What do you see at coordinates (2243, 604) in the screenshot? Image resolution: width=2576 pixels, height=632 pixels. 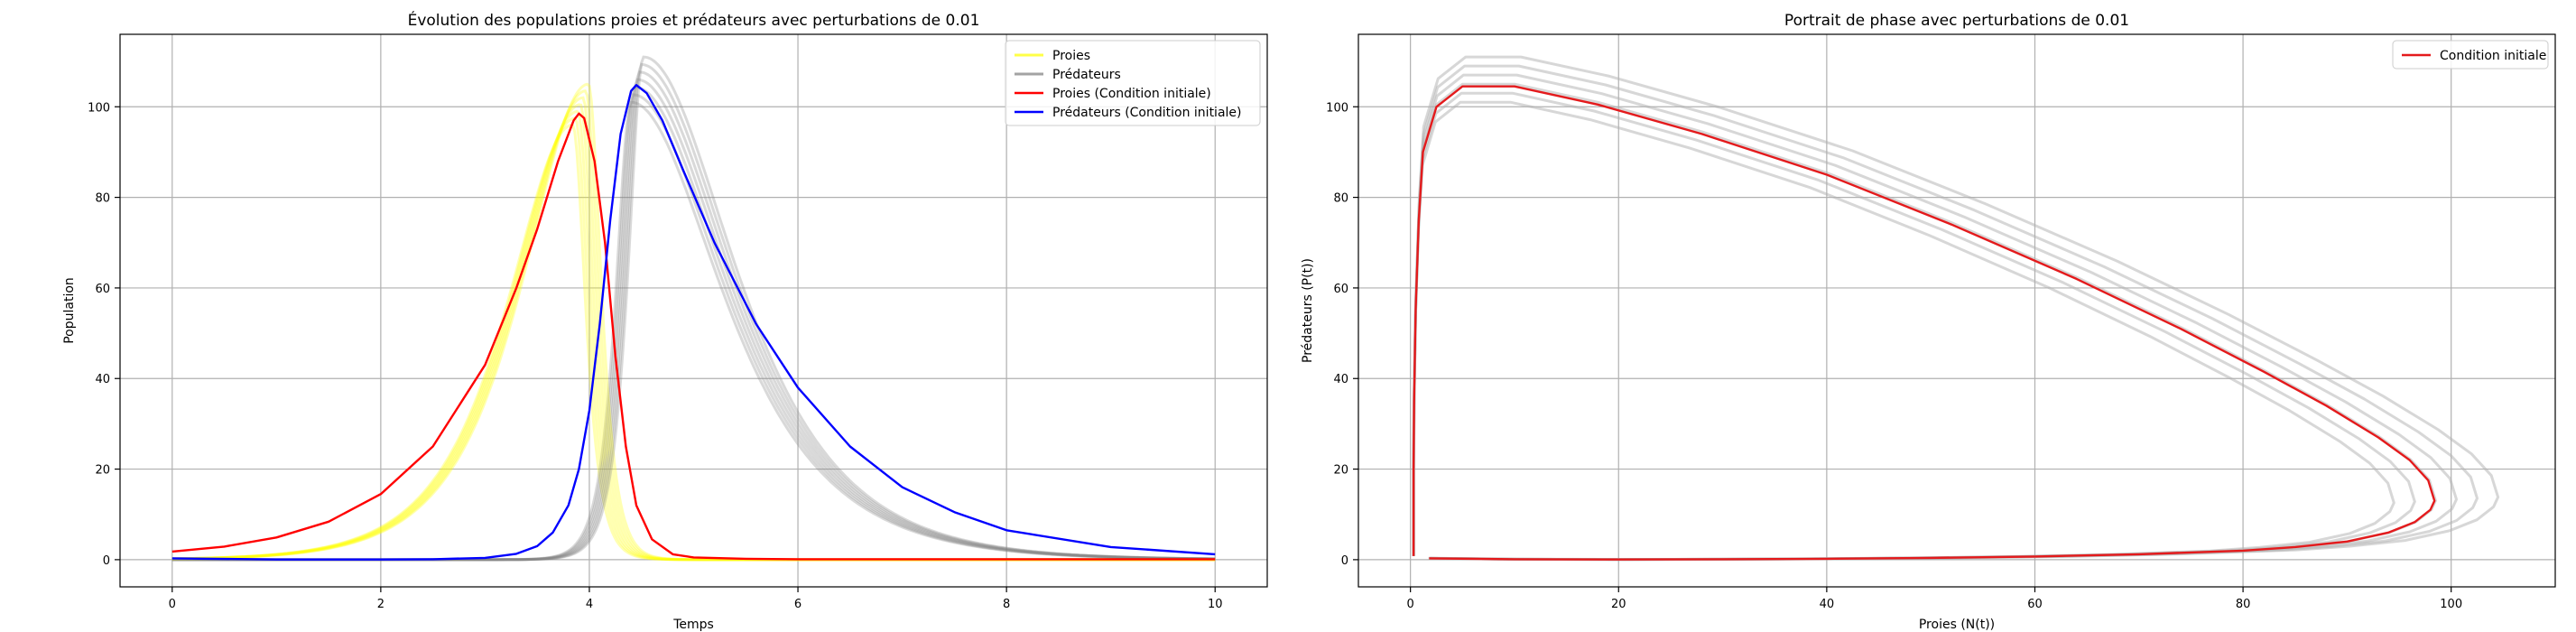 I see `x-tick-label: 80` at bounding box center [2243, 604].